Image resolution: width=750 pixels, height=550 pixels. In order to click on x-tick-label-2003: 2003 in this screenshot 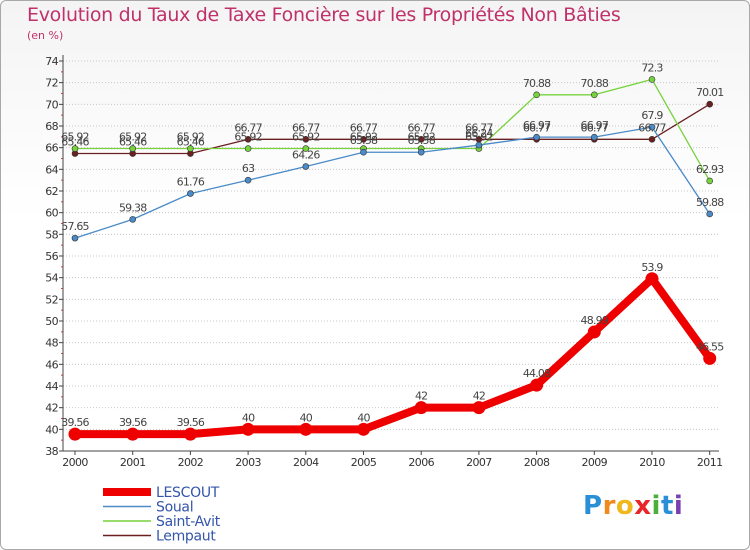, I will do `click(248, 462)`.